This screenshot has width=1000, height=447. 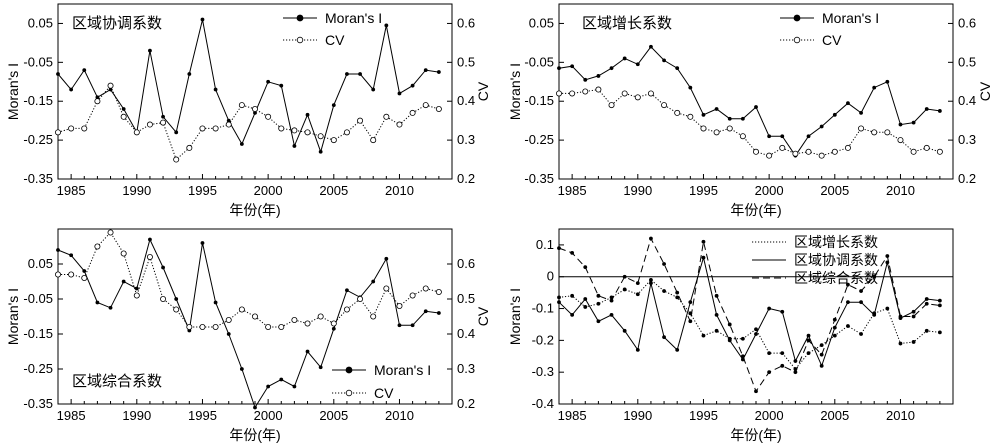 I want to click on chart-title: 区域综合系数, so click(x=117, y=381).